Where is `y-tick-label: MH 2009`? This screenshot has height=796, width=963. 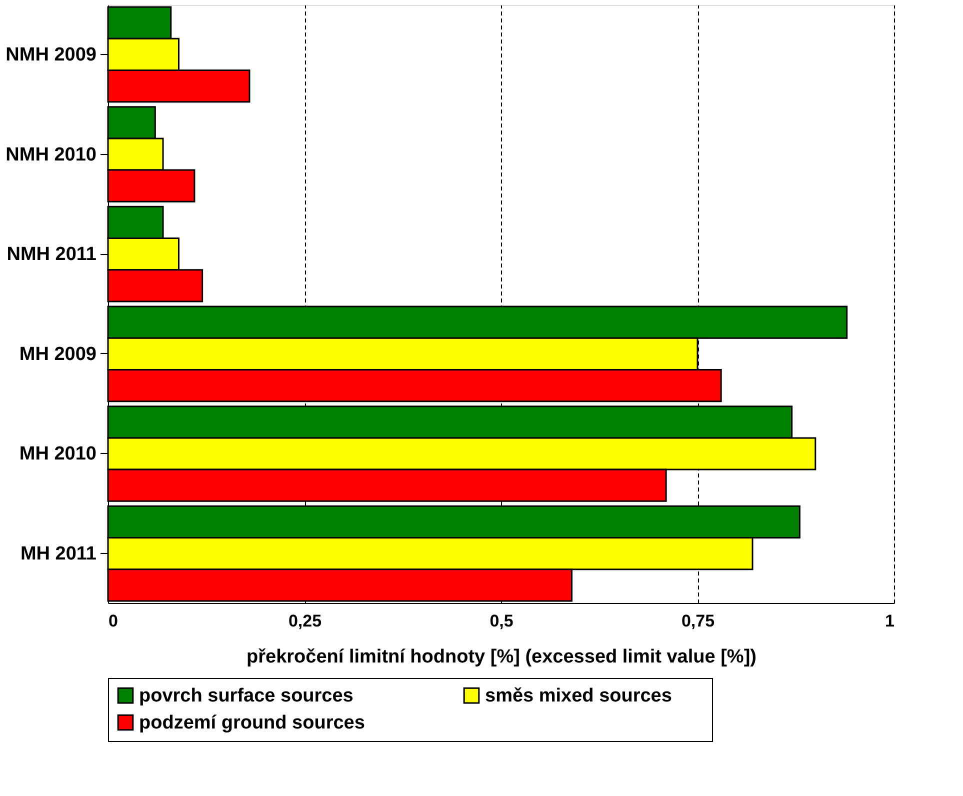 y-tick-label: MH 2009 is located at coordinates (57, 354).